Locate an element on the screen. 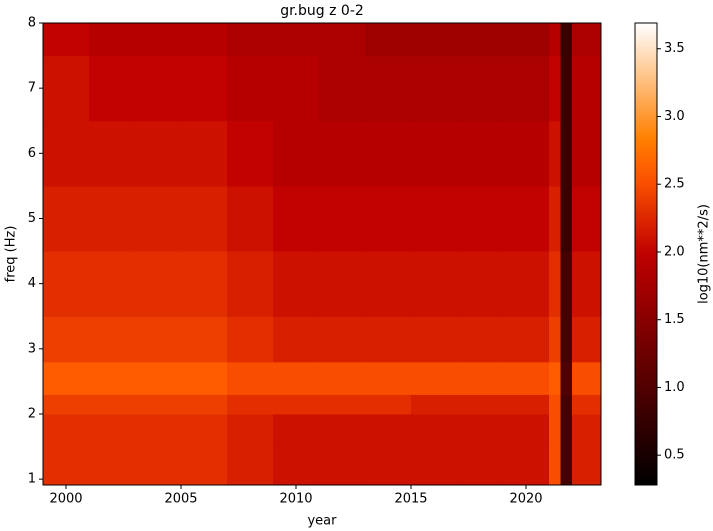 This screenshot has height=531, width=713. chart-title: gr.bug z 0-2 is located at coordinates (322, 11).